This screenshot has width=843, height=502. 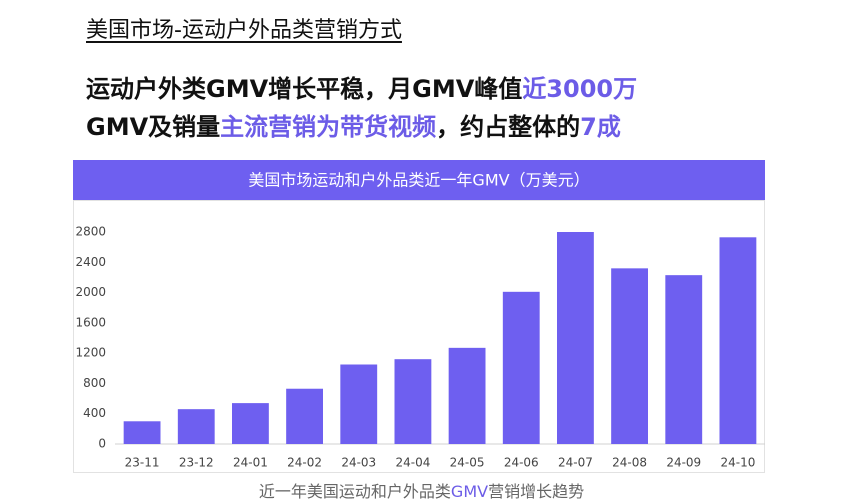 I want to click on text: GMV及销量, so click(x=153, y=127).